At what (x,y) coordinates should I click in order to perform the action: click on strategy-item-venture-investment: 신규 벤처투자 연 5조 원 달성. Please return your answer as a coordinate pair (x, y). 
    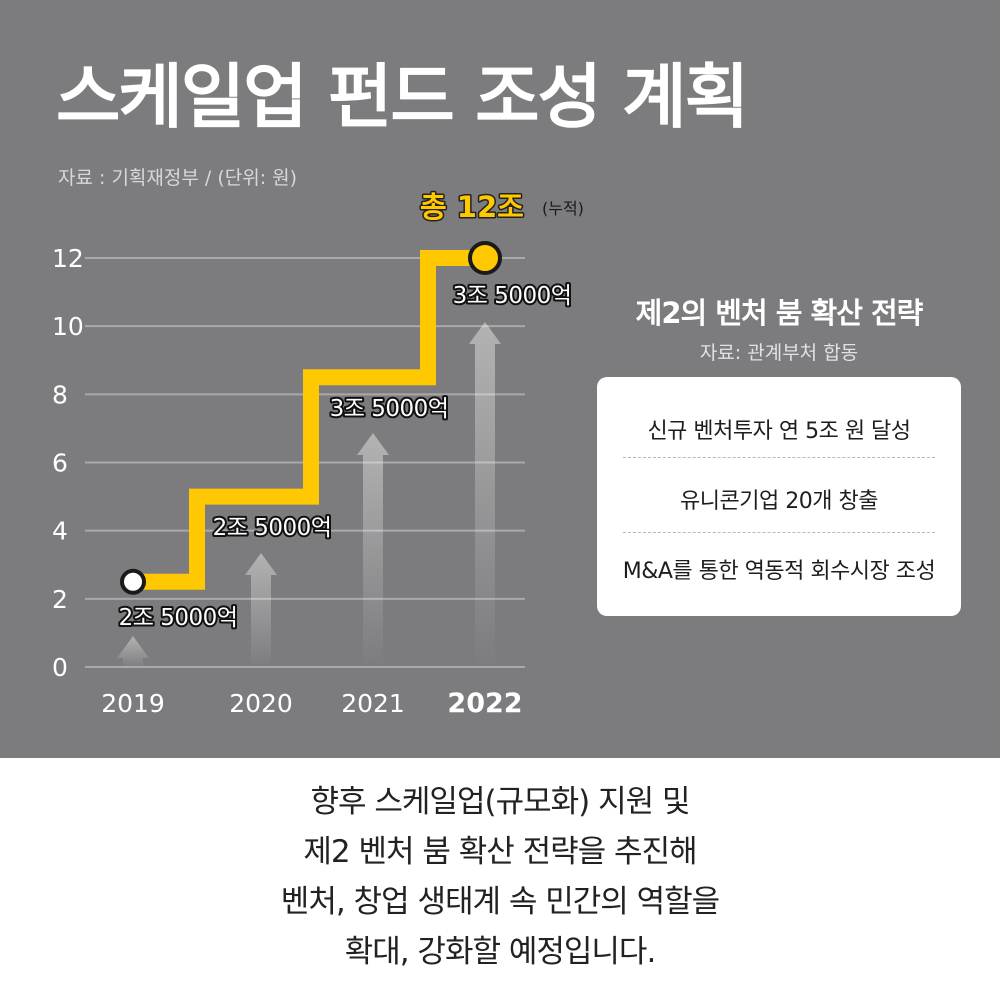
    Looking at the image, I should click on (779, 431).